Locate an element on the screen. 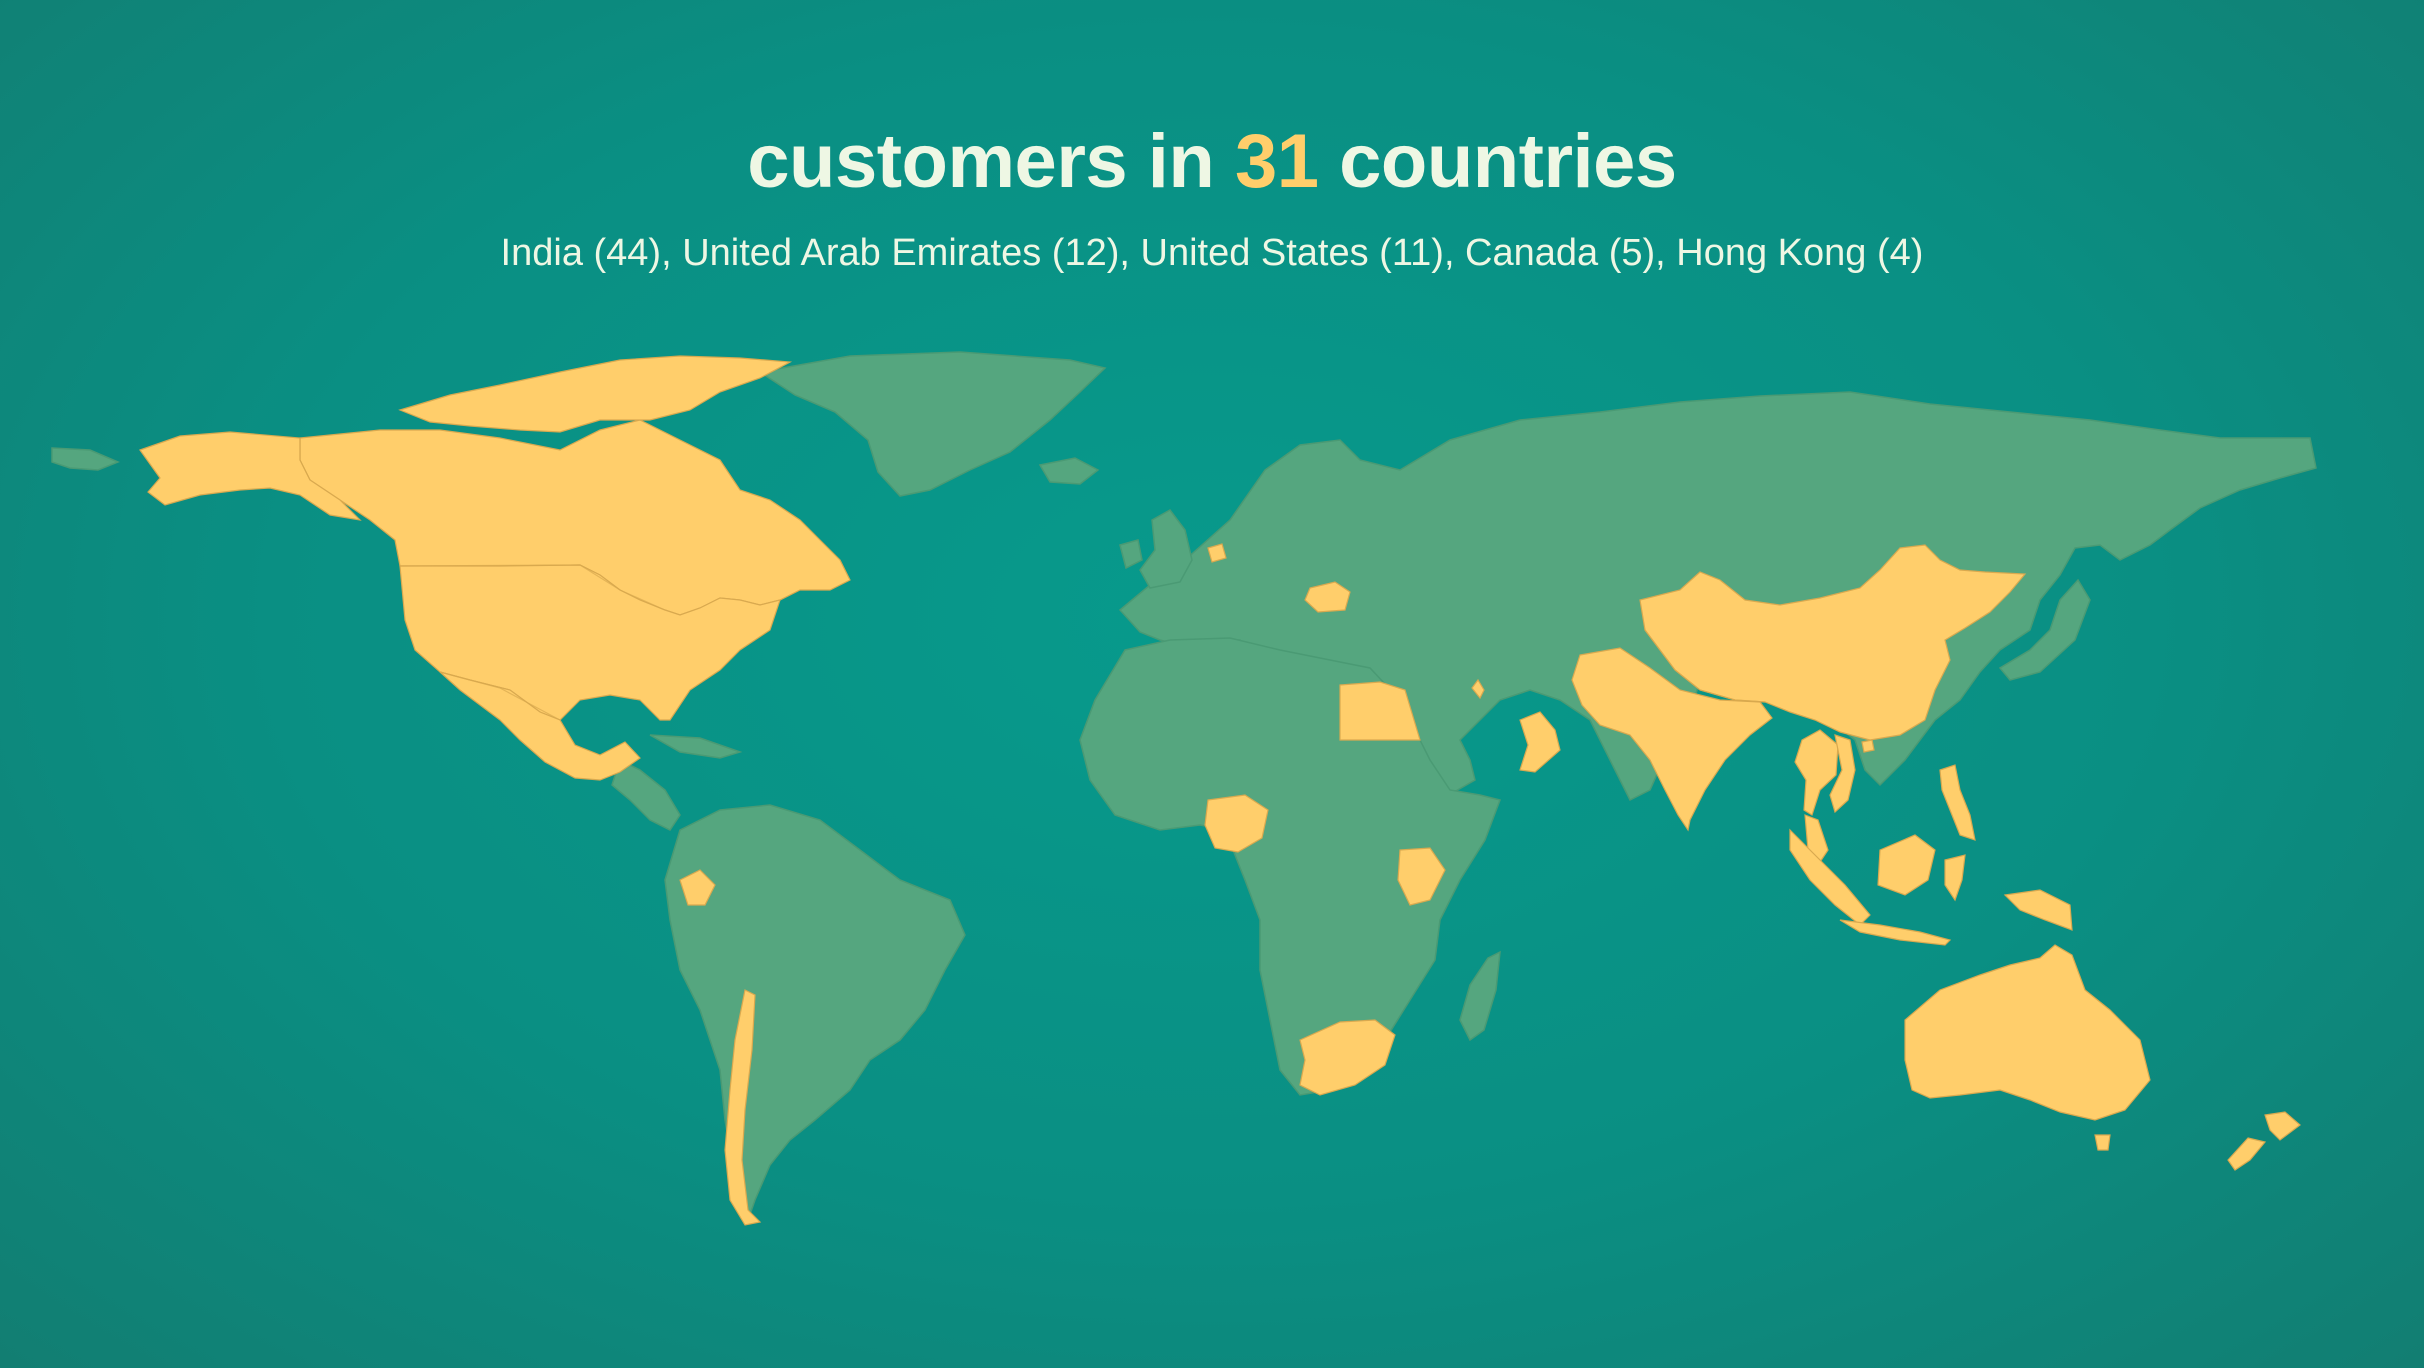 The height and width of the screenshot is (1368, 2424). chile is located at coordinates (743, 1107).